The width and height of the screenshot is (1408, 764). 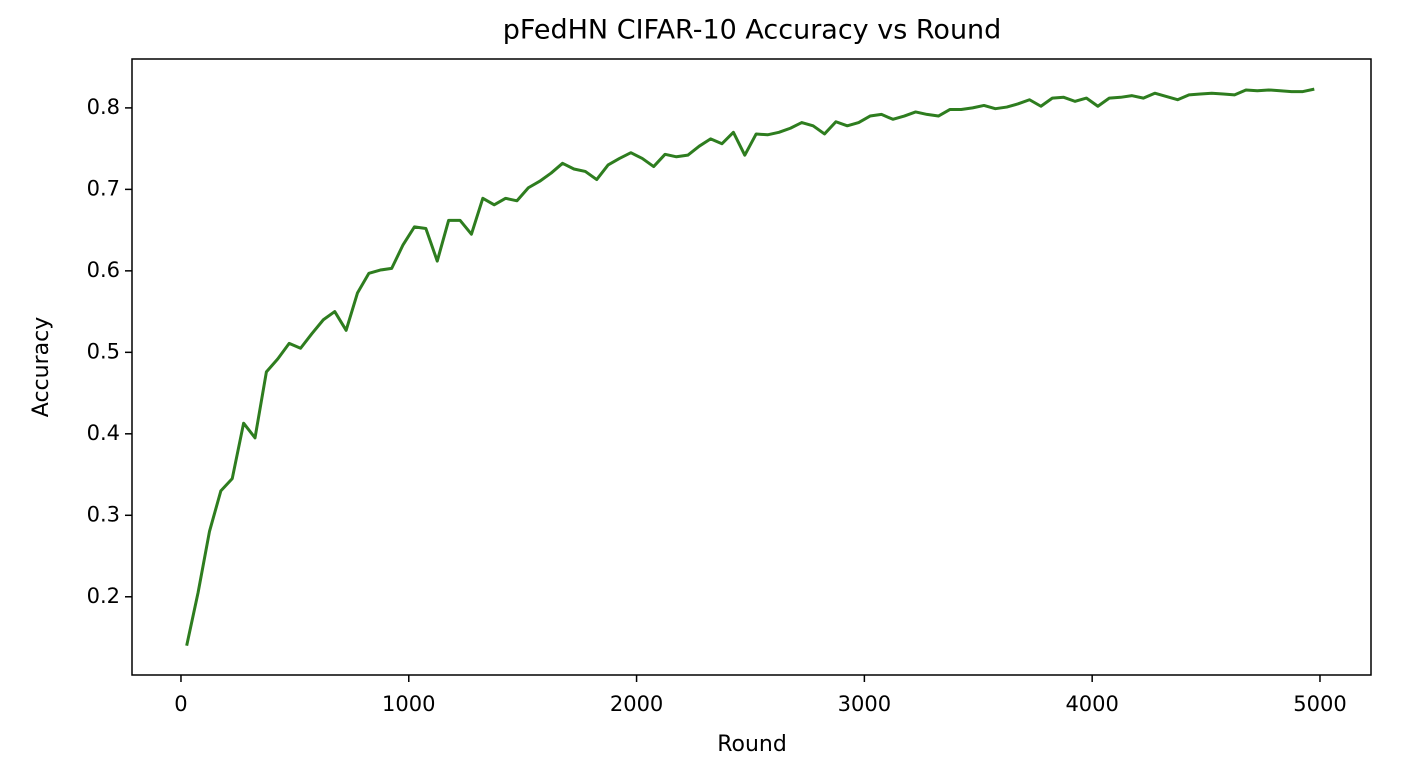 What do you see at coordinates (408, 704) in the screenshot?
I see `x-tick-label: 1000` at bounding box center [408, 704].